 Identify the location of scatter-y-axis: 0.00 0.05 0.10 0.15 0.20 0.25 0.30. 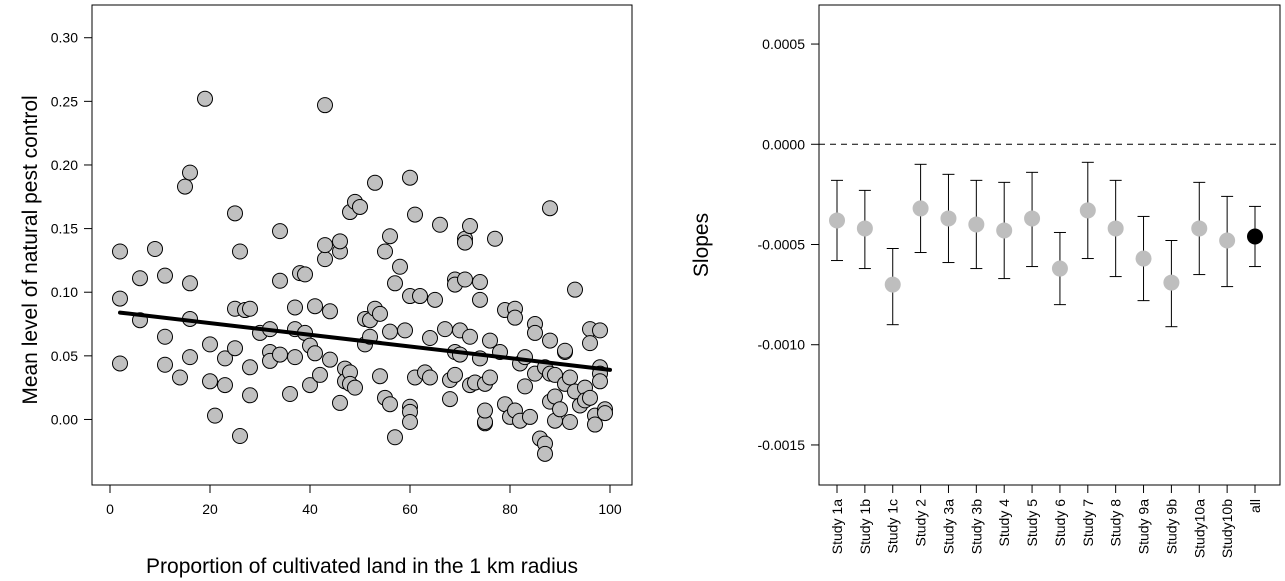
(71, 228).